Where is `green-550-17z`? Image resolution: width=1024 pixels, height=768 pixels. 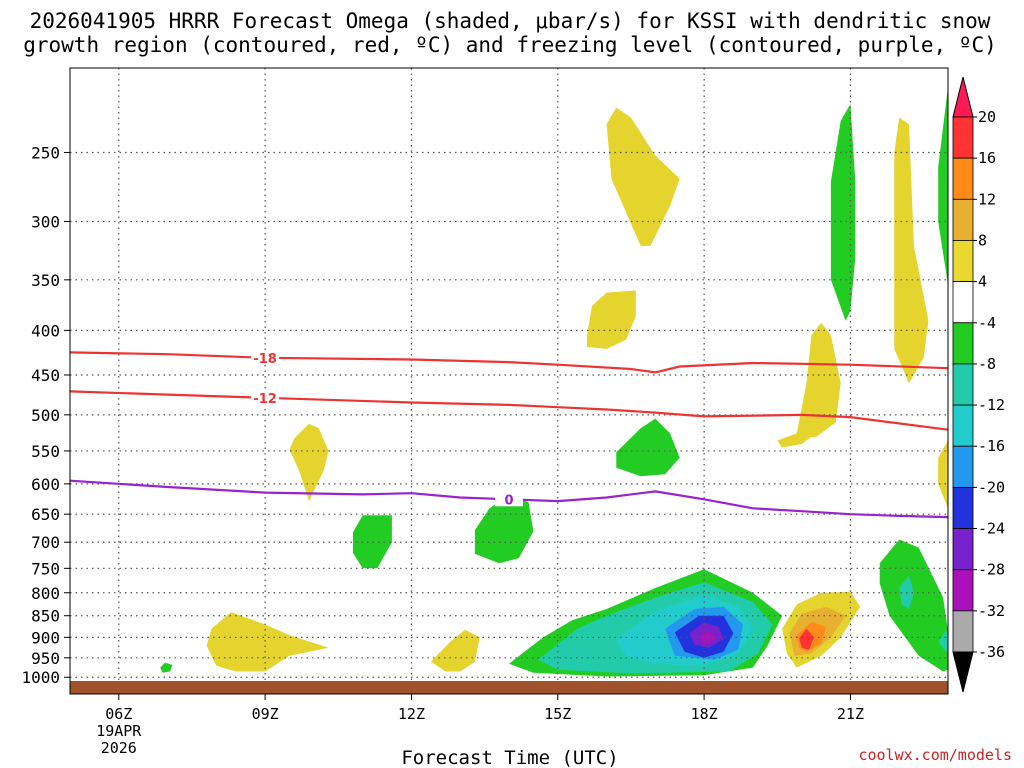 green-550-17z is located at coordinates (648, 447).